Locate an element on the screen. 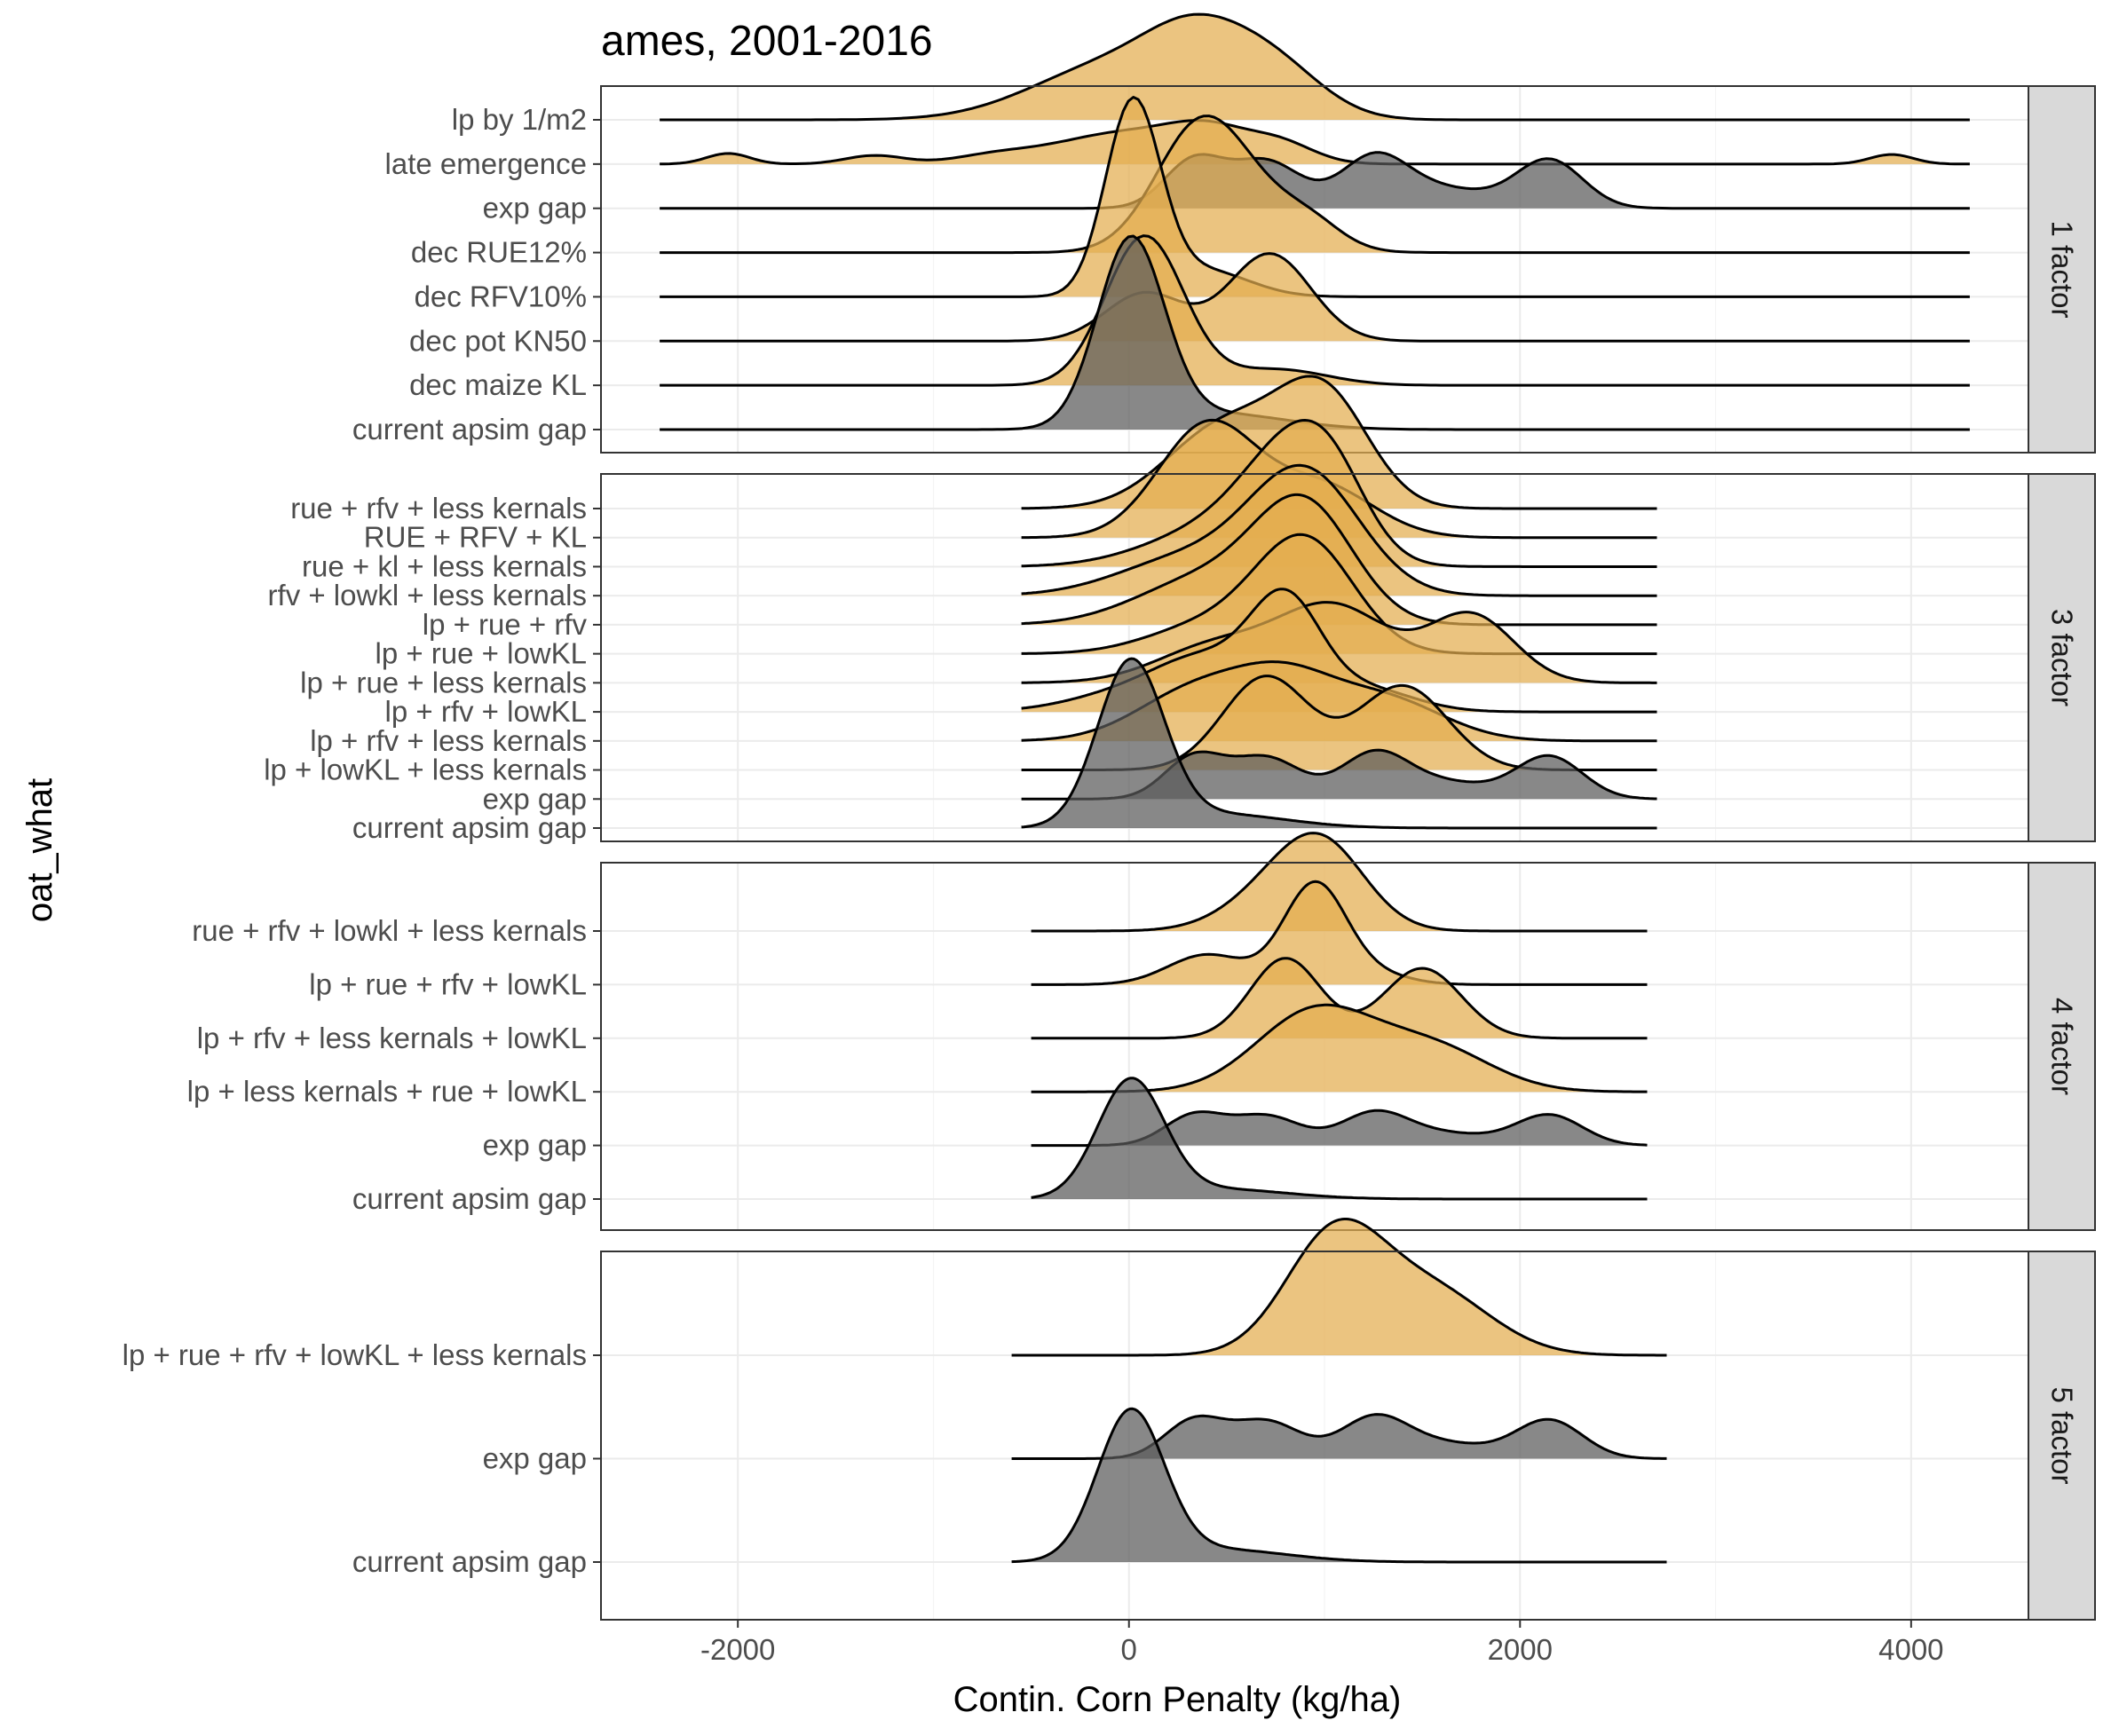 The height and width of the screenshot is (1736, 2111). y-tick-label: lp + less kernals + rue + lowKL is located at coordinates (387, 1091).